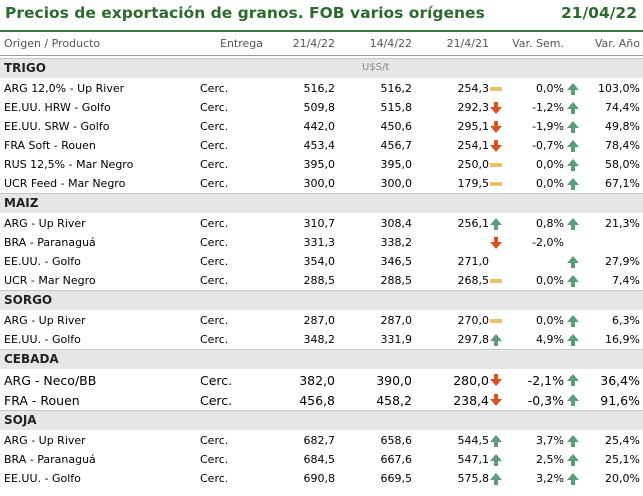  I want to click on price-14-4-22: 287,0, so click(396, 320).